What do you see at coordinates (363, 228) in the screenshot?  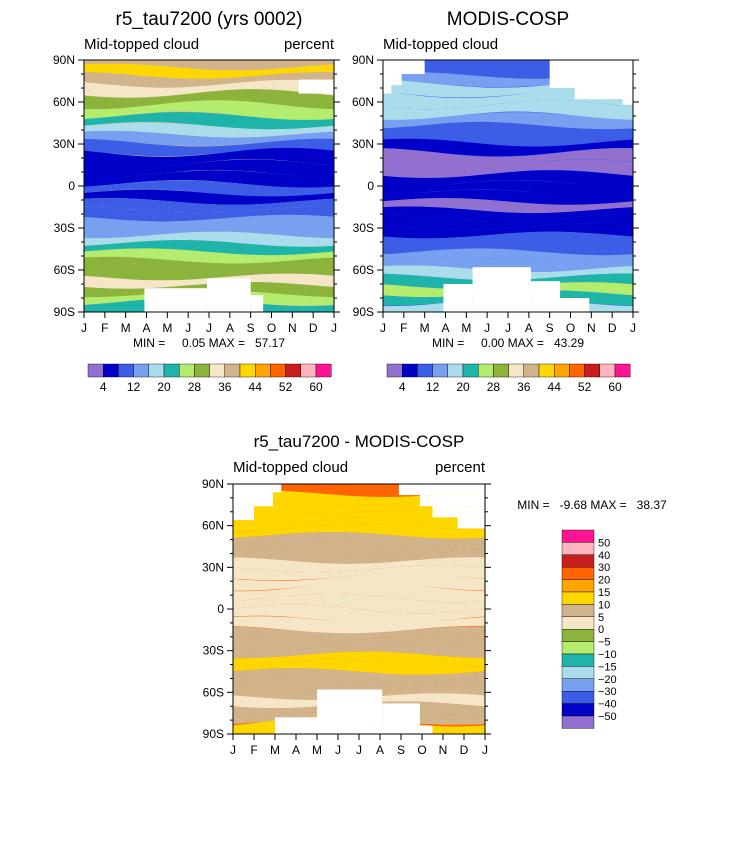 I see `lat-tick-label: 30S` at bounding box center [363, 228].